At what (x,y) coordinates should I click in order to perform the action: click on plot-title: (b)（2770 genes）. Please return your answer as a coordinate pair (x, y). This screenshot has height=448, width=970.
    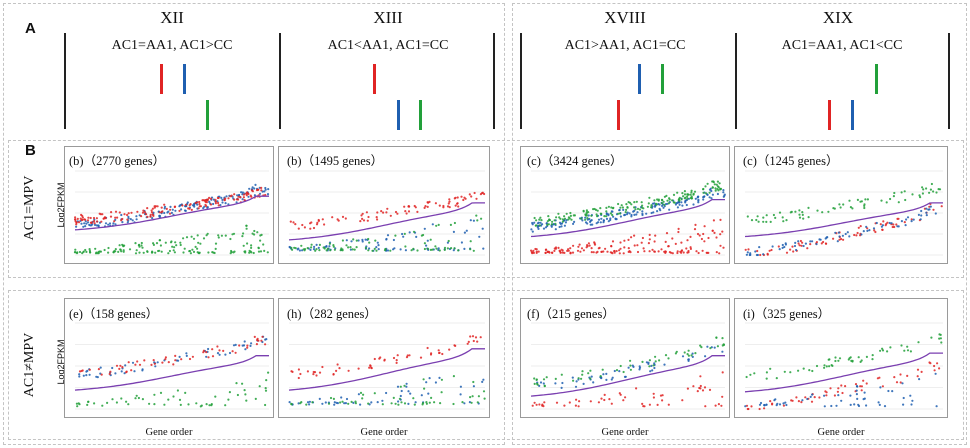
    Looking at the image, I should click on (117, 161).